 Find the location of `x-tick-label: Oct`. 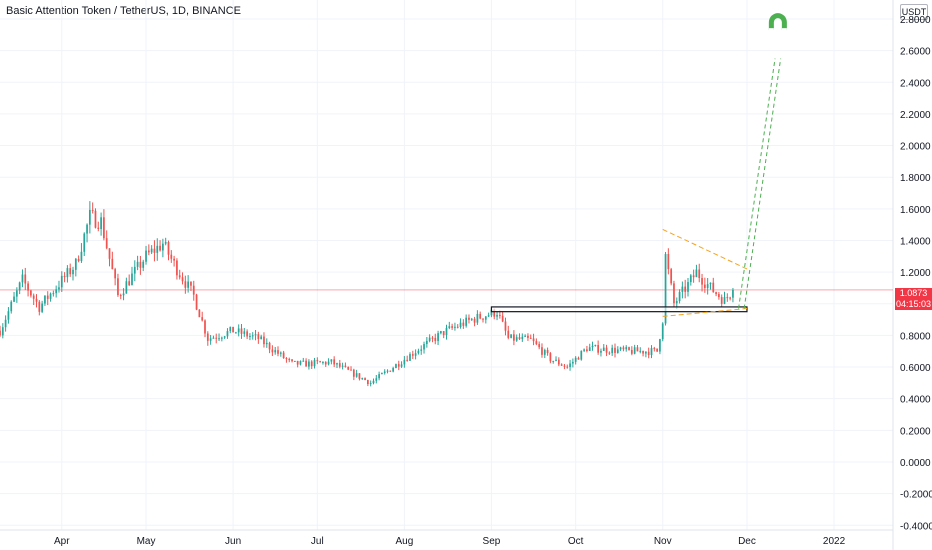

x-tick-label: Oct is located at coordinates (576, 541).